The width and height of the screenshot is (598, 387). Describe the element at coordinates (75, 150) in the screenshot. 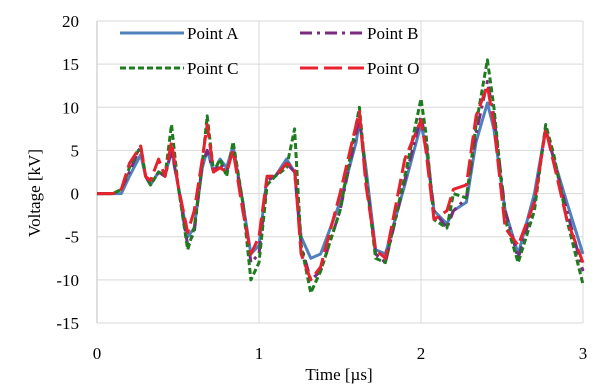

I see `y-tick-label: 5` at that location.